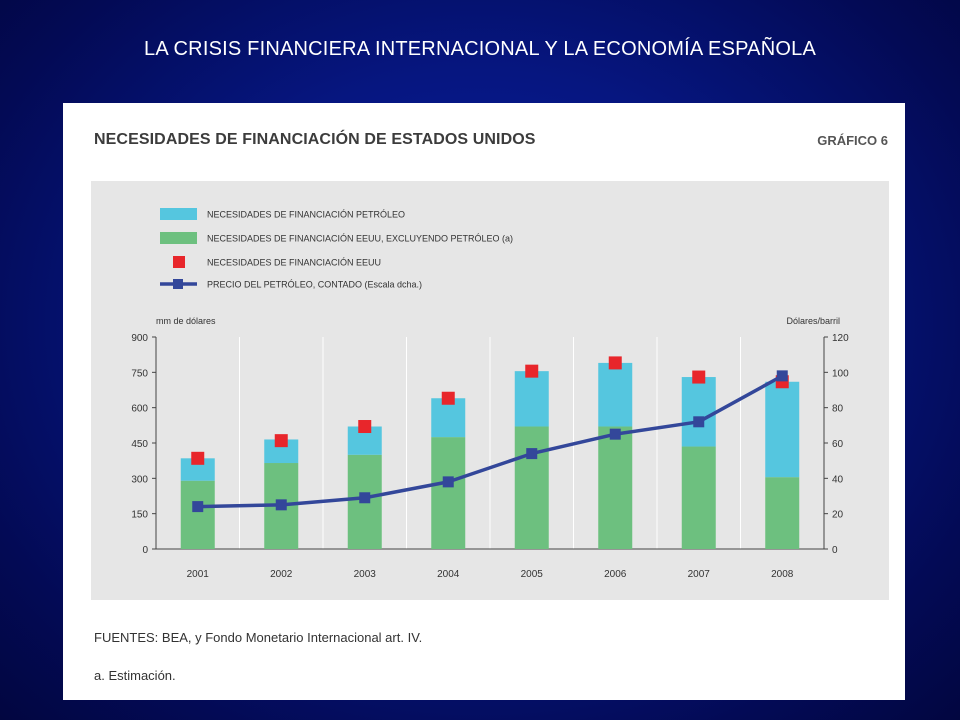  What do you see at coordinates (782, 574) in the screenshot?
I see `x-tick-label: 2008` at bounding box center [782, 574].